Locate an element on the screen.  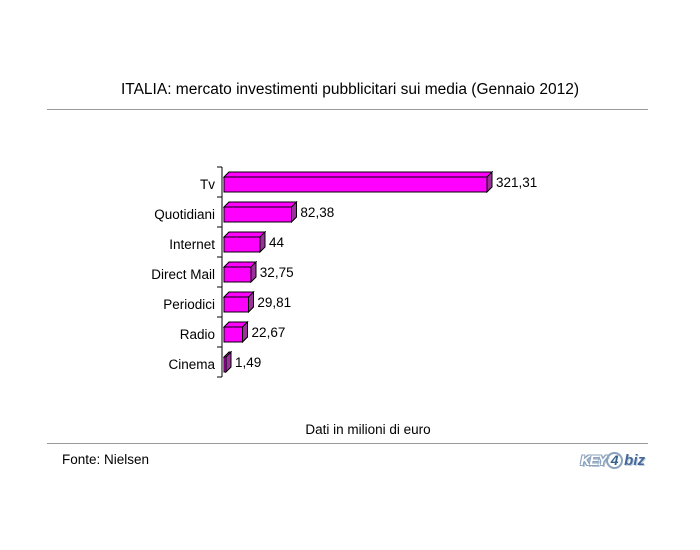
logo-key-text: KEY is located at coordinates (593, 460).